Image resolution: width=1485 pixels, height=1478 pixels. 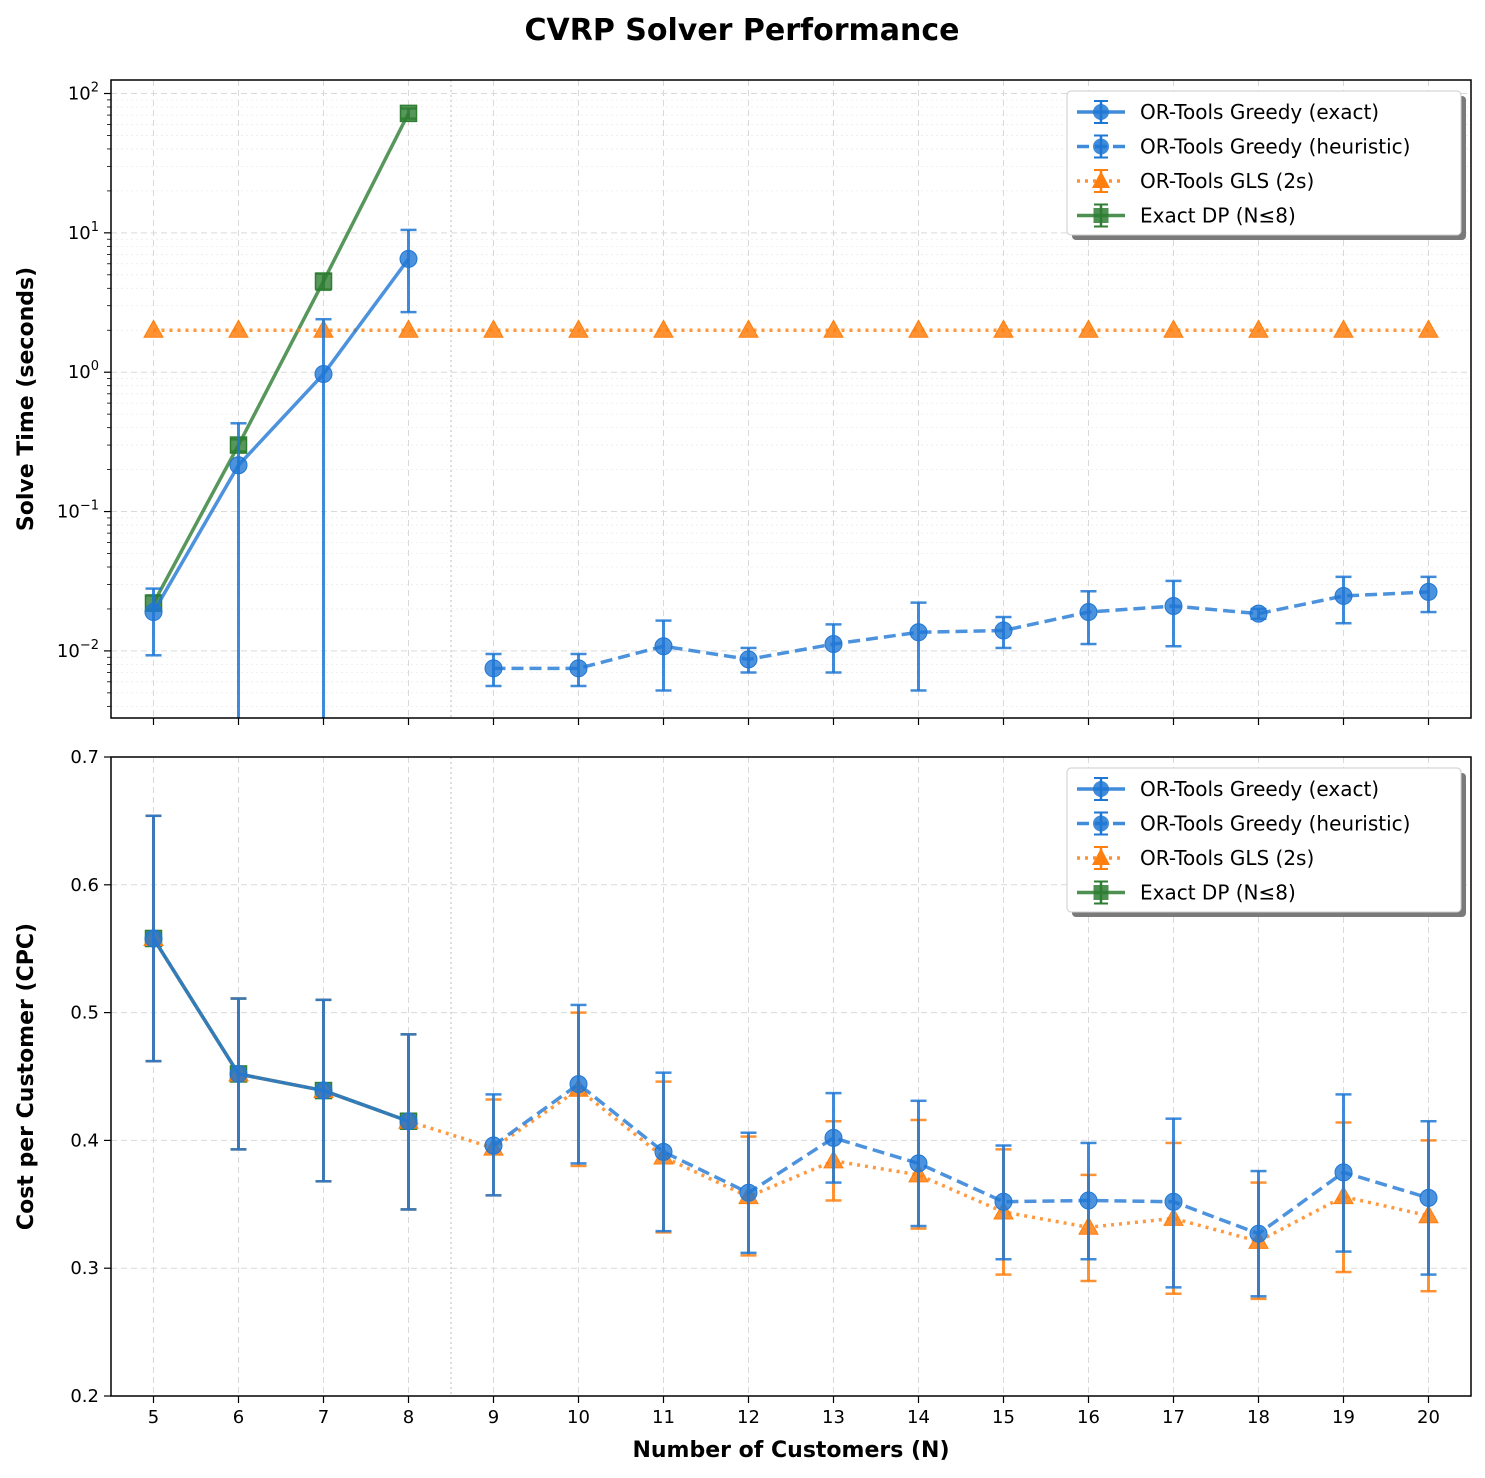 What do you see at coordinates (26, 1076) in the screenshot?
I see `y-axis-label: Cost per Customer (CPC)` at bounding box center [26, 1076].